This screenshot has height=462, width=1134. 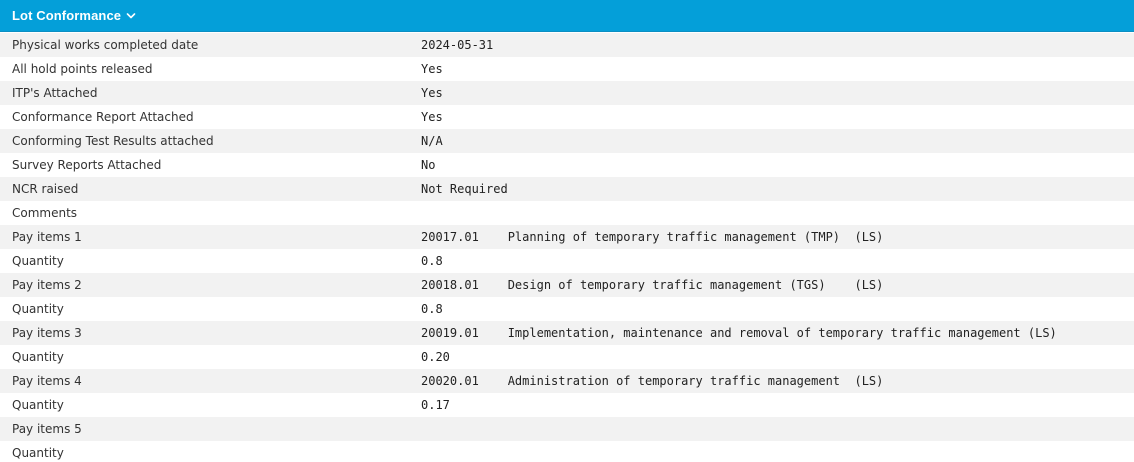 I want to click on chevron-down-icon, so click(x=131, y=16).